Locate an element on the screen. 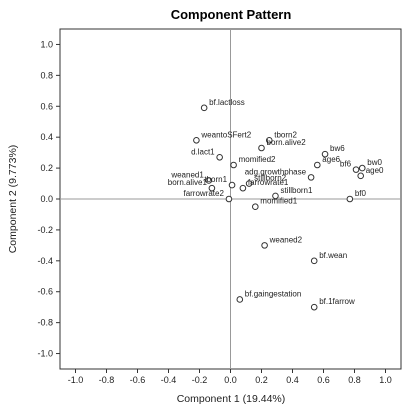 The width and height of the screenshot is (408, 412). x-tick-label: -1.0 is located at coordinates (76, 380).